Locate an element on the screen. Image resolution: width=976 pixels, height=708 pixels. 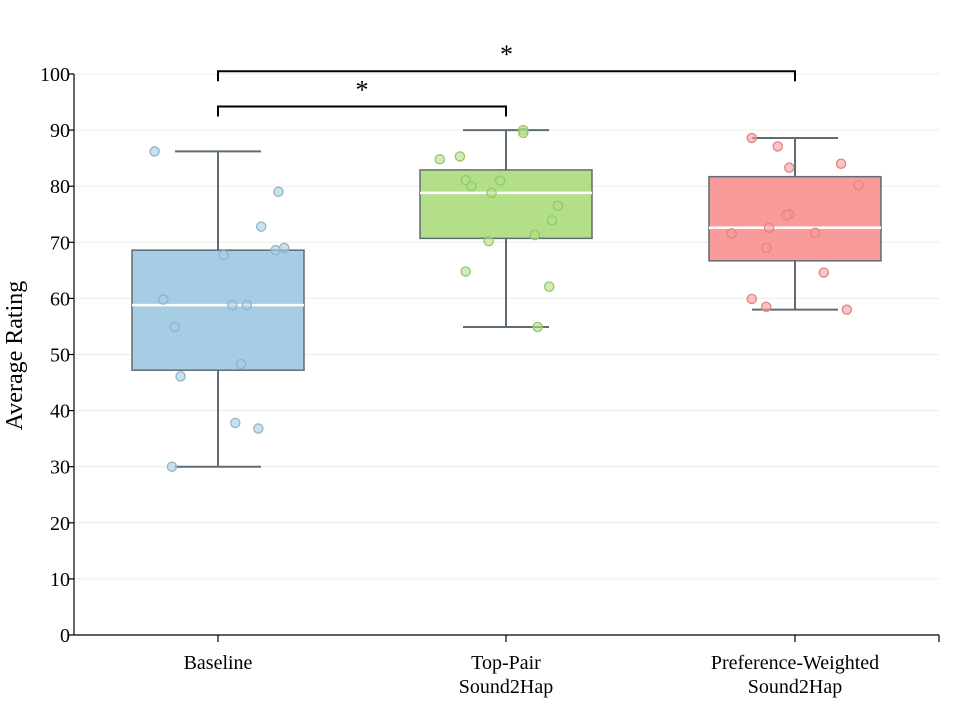
significance-brackets: ** is located at coordinates (506, 78).